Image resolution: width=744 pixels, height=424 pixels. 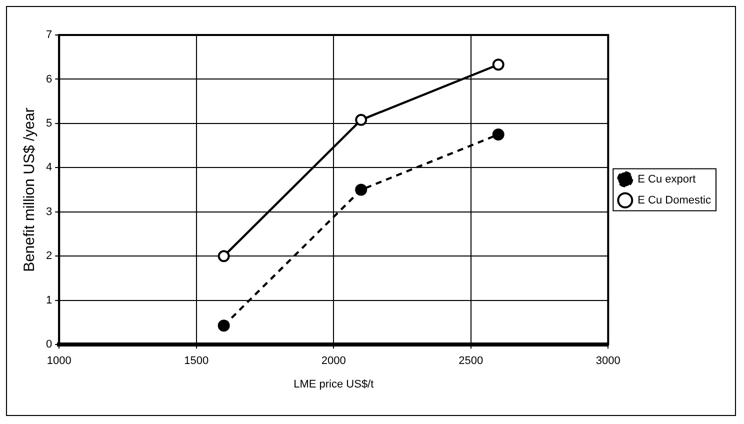 What do you see at coordinates (49, 344) in the screenshot?
I see `y-tick-label: 0` at bounding box center [49, 344].